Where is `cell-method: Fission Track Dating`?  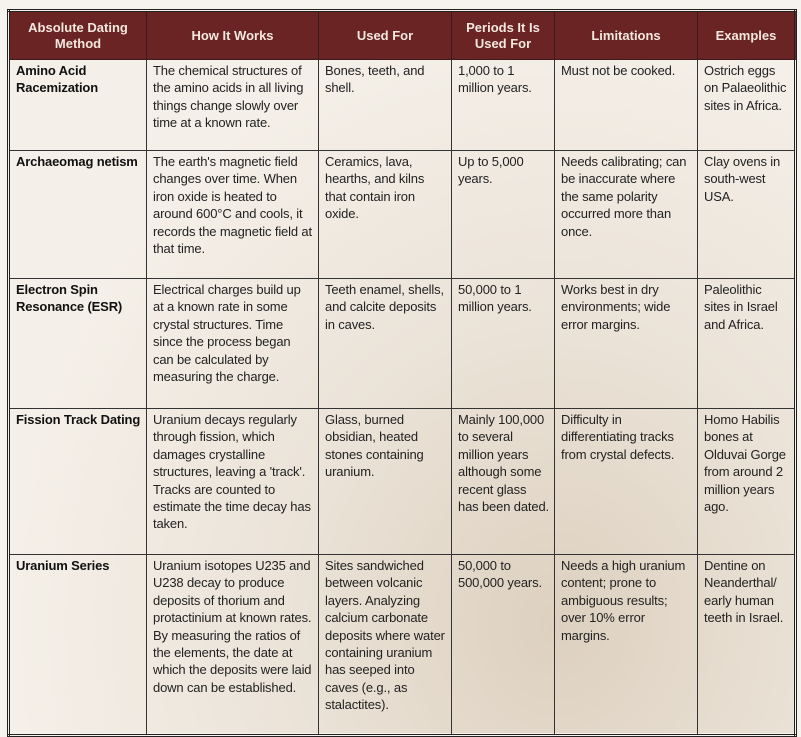
cell-method: Fission Track Dating is located at coordinates (77, 481).